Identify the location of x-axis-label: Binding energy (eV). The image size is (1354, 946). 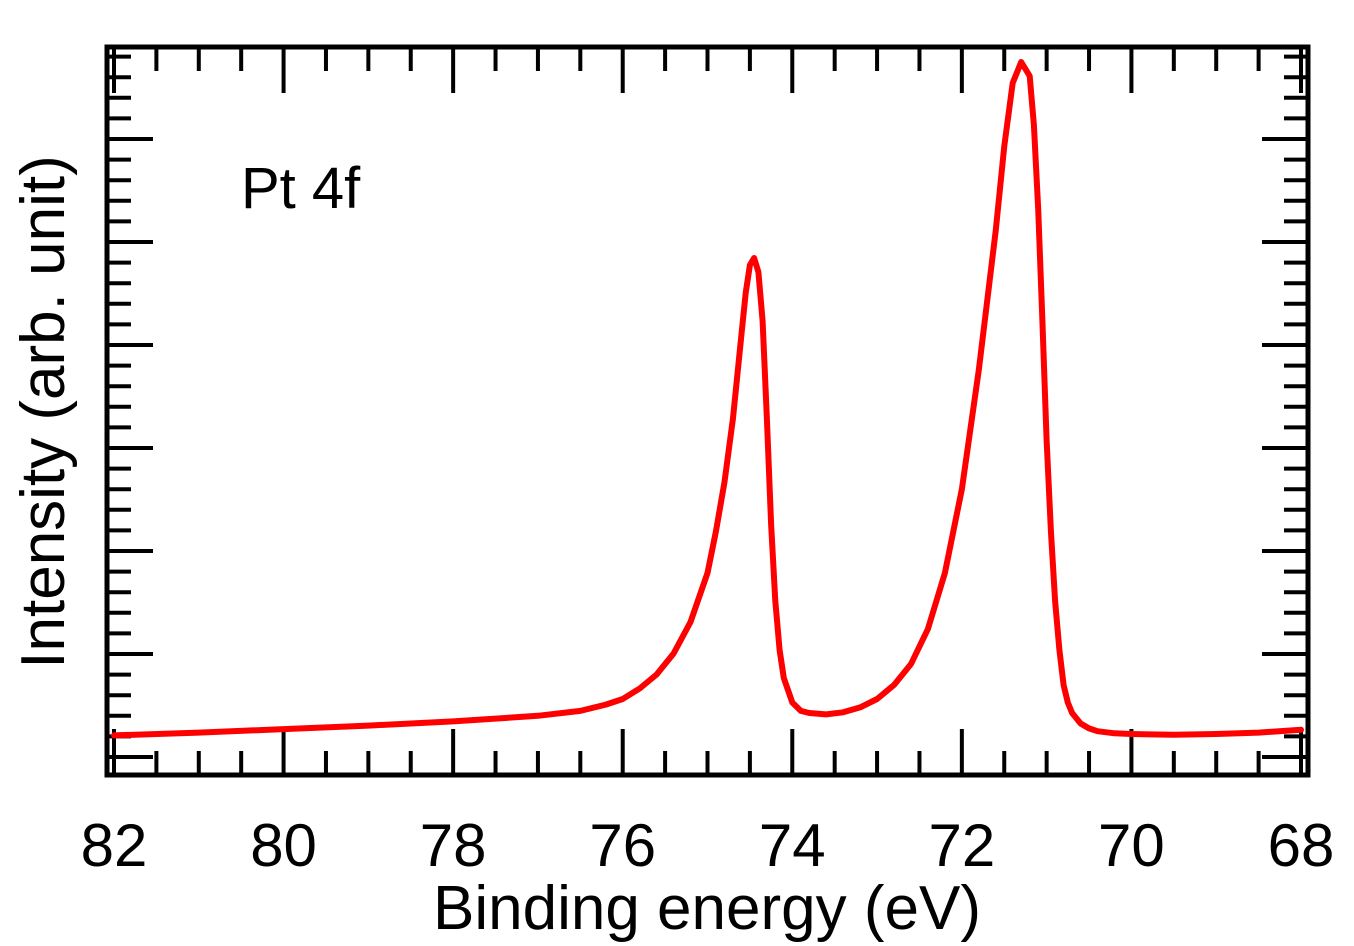
(707, 908).